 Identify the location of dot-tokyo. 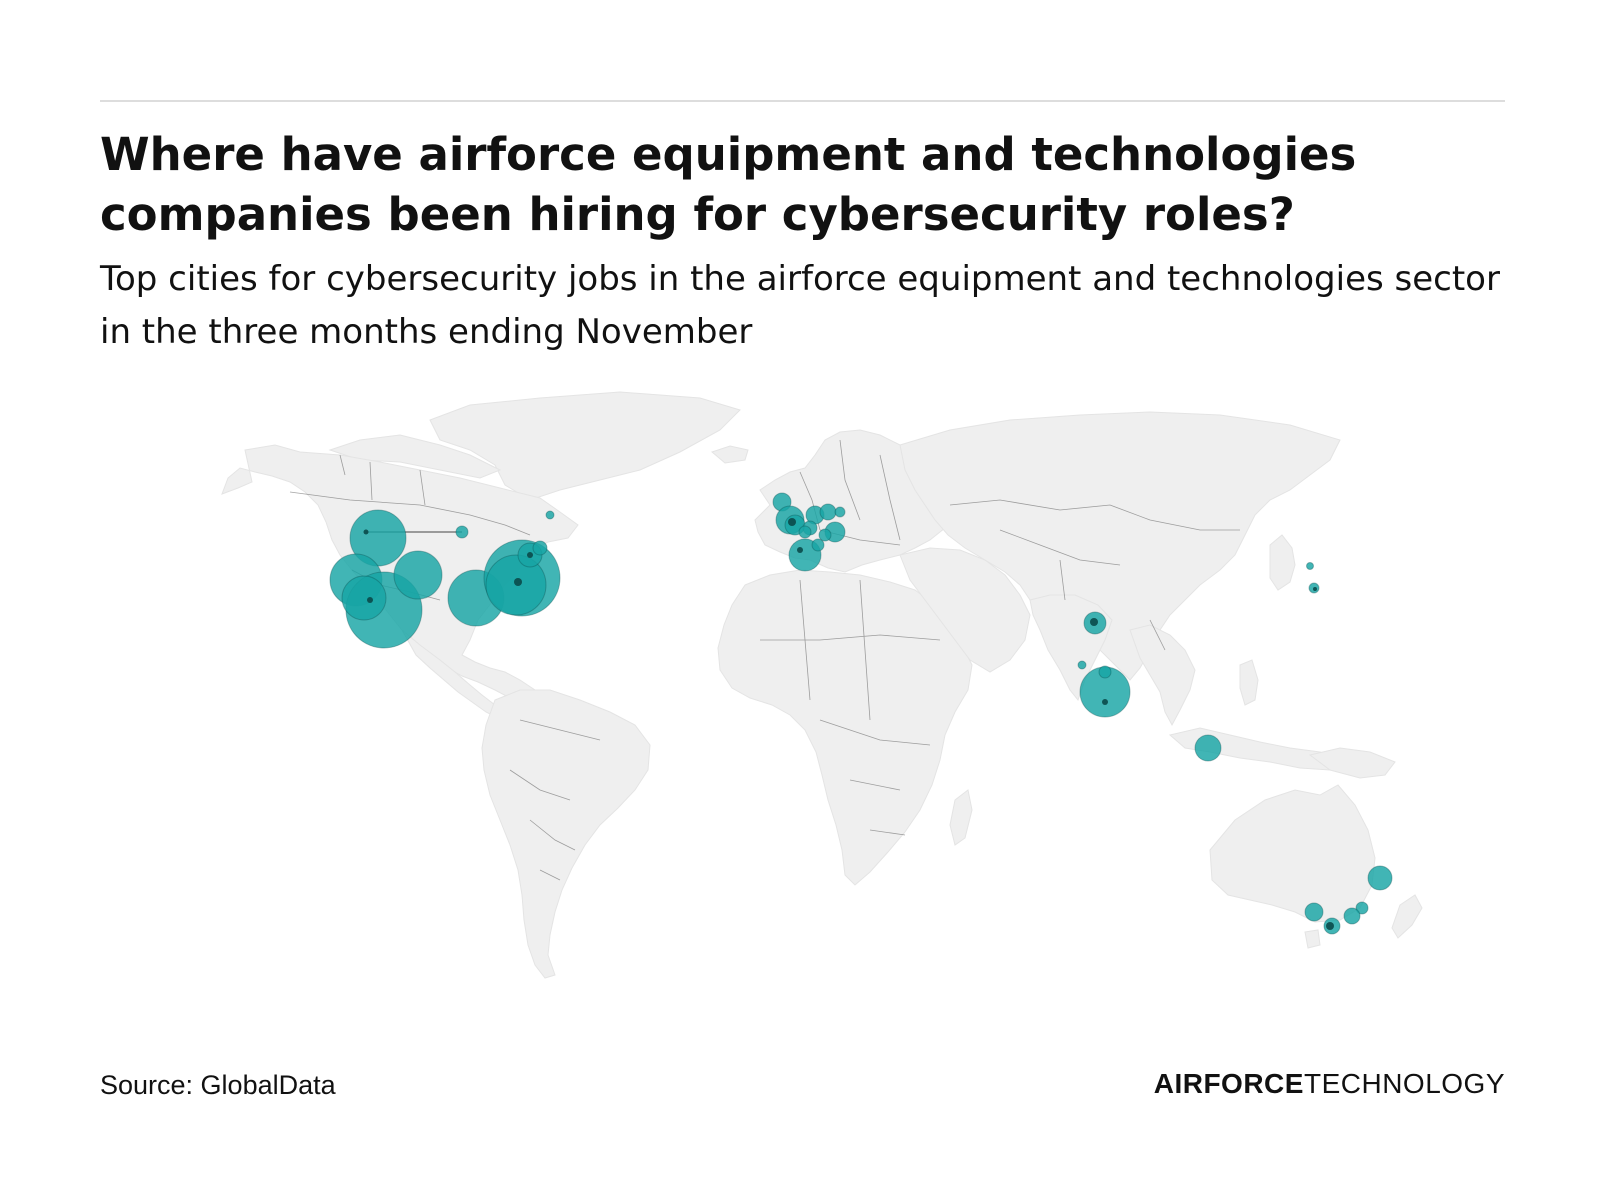
(1315, 589).